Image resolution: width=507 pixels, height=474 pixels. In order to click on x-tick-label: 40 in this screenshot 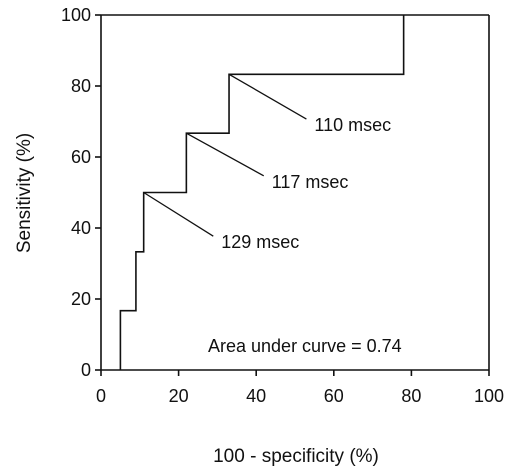, I will do `click(256, 396)`.